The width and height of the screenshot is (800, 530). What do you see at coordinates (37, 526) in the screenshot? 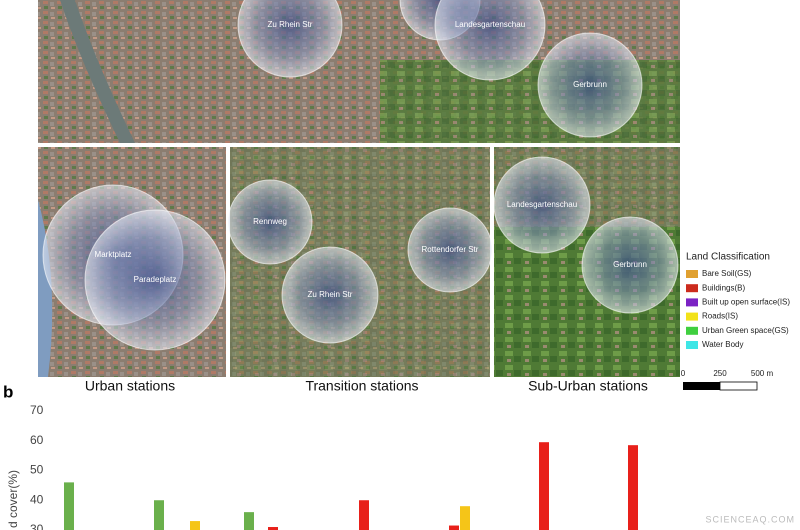
I see `y-tick-label: 30` at bounding box center [37, 526].